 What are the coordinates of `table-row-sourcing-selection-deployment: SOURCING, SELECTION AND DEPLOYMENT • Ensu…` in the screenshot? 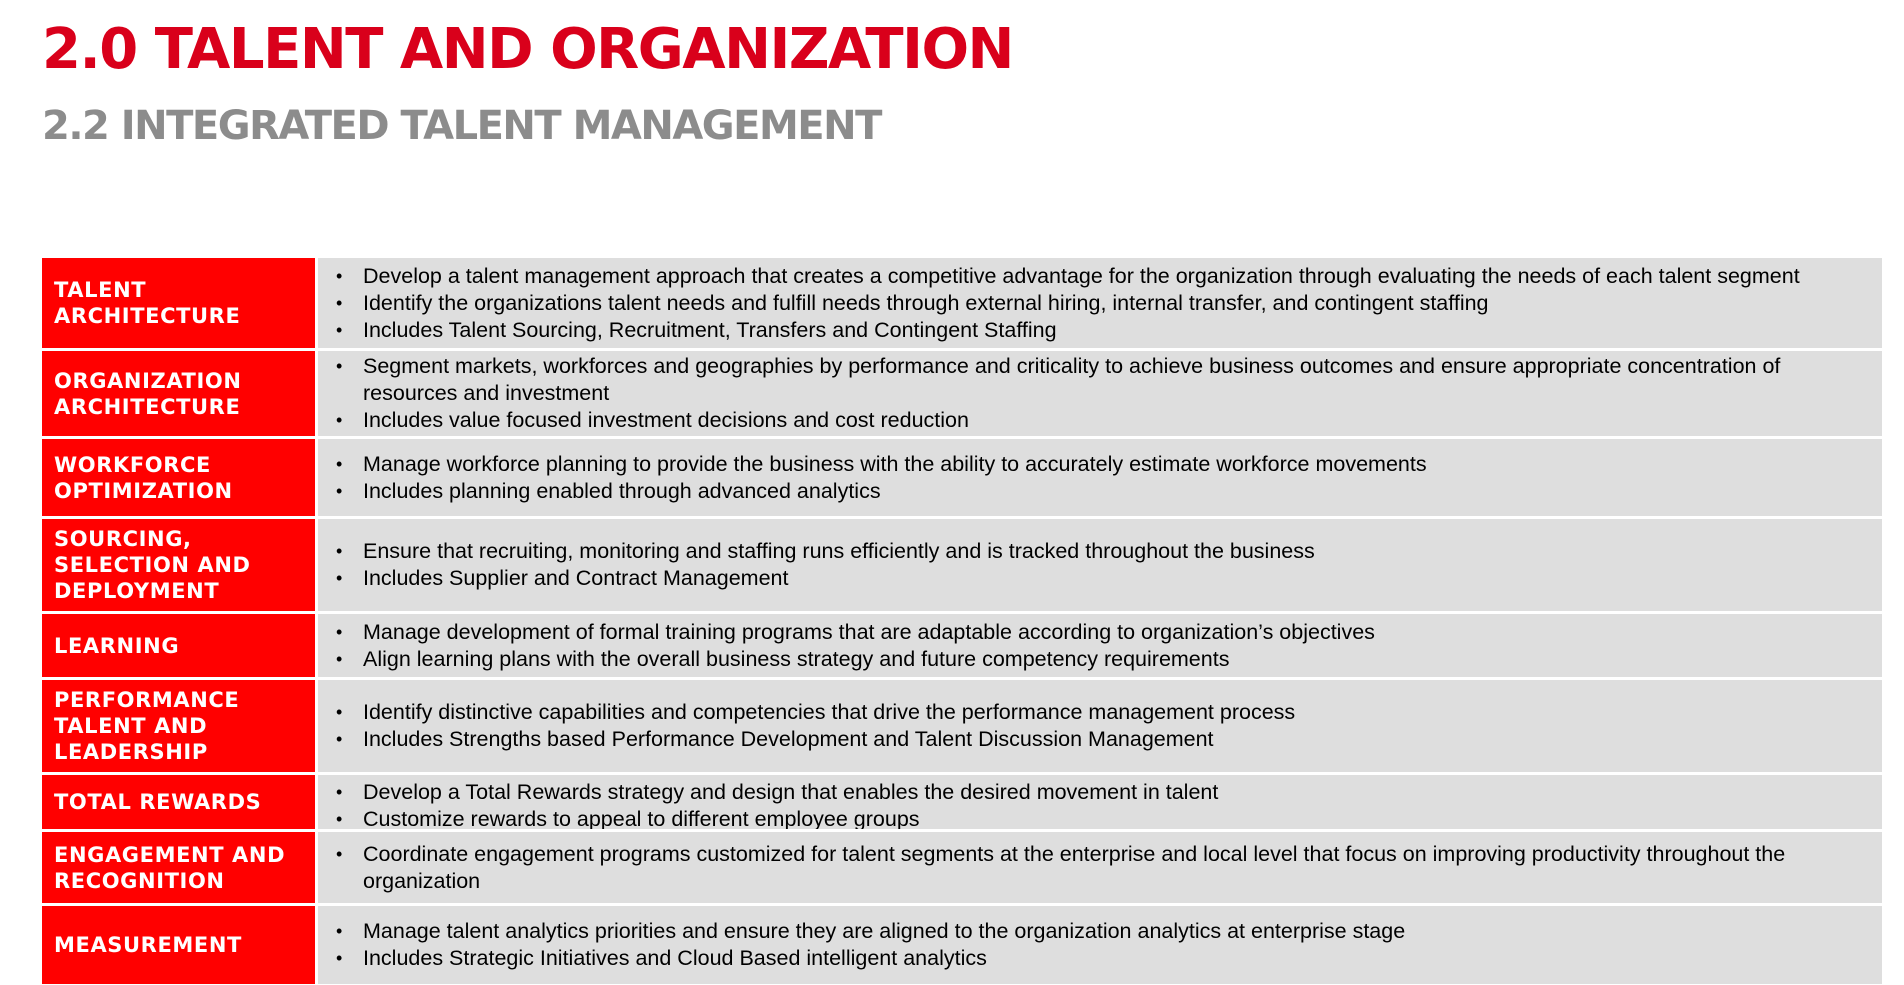 It's located at (962, 566).